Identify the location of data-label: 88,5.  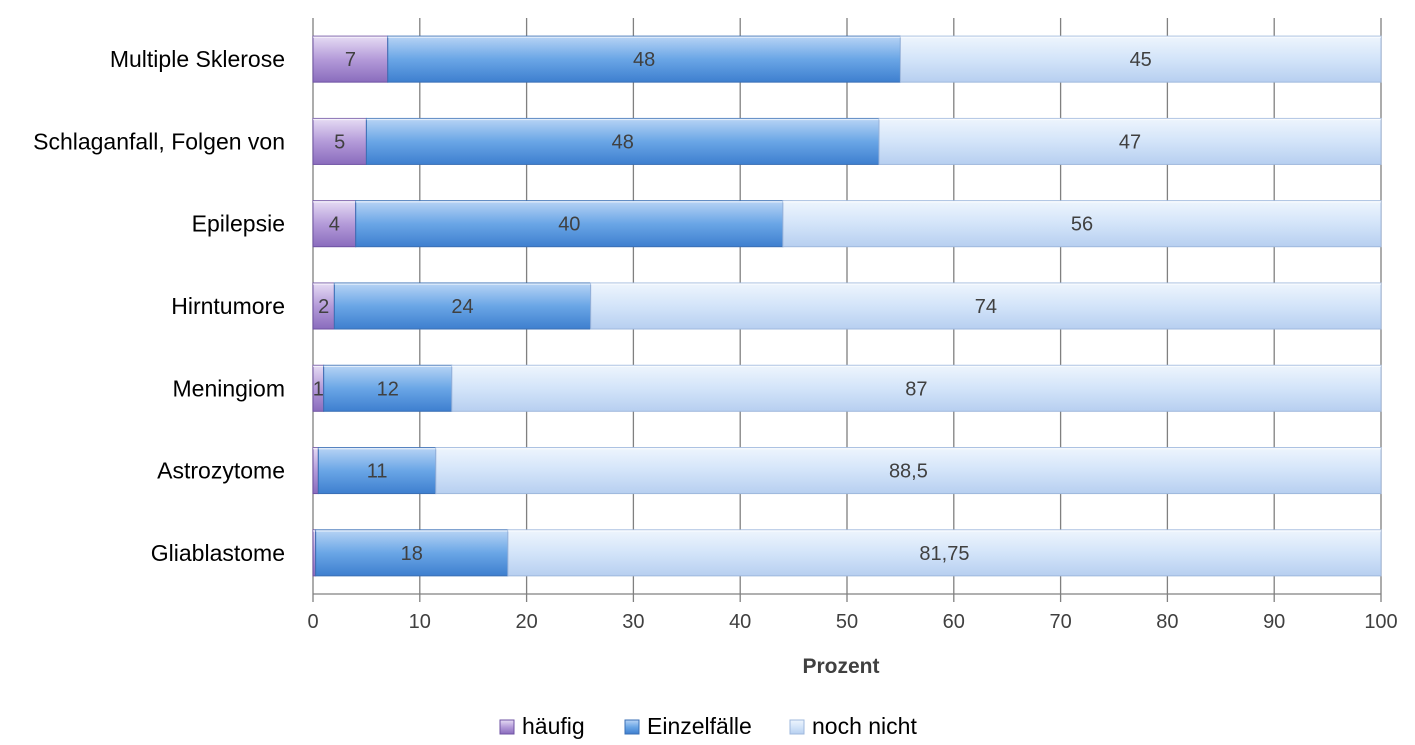
(908, 472).